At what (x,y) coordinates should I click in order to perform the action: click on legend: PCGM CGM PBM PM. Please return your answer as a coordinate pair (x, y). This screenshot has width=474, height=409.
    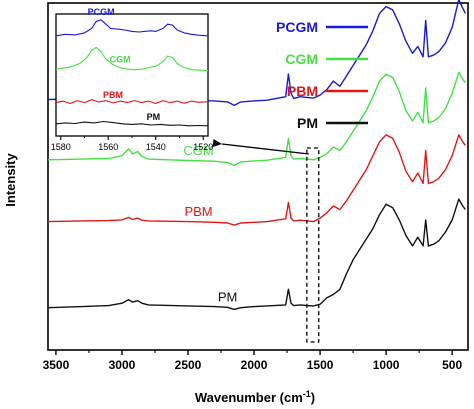
    Looking at the image, I should click on (322, 75).